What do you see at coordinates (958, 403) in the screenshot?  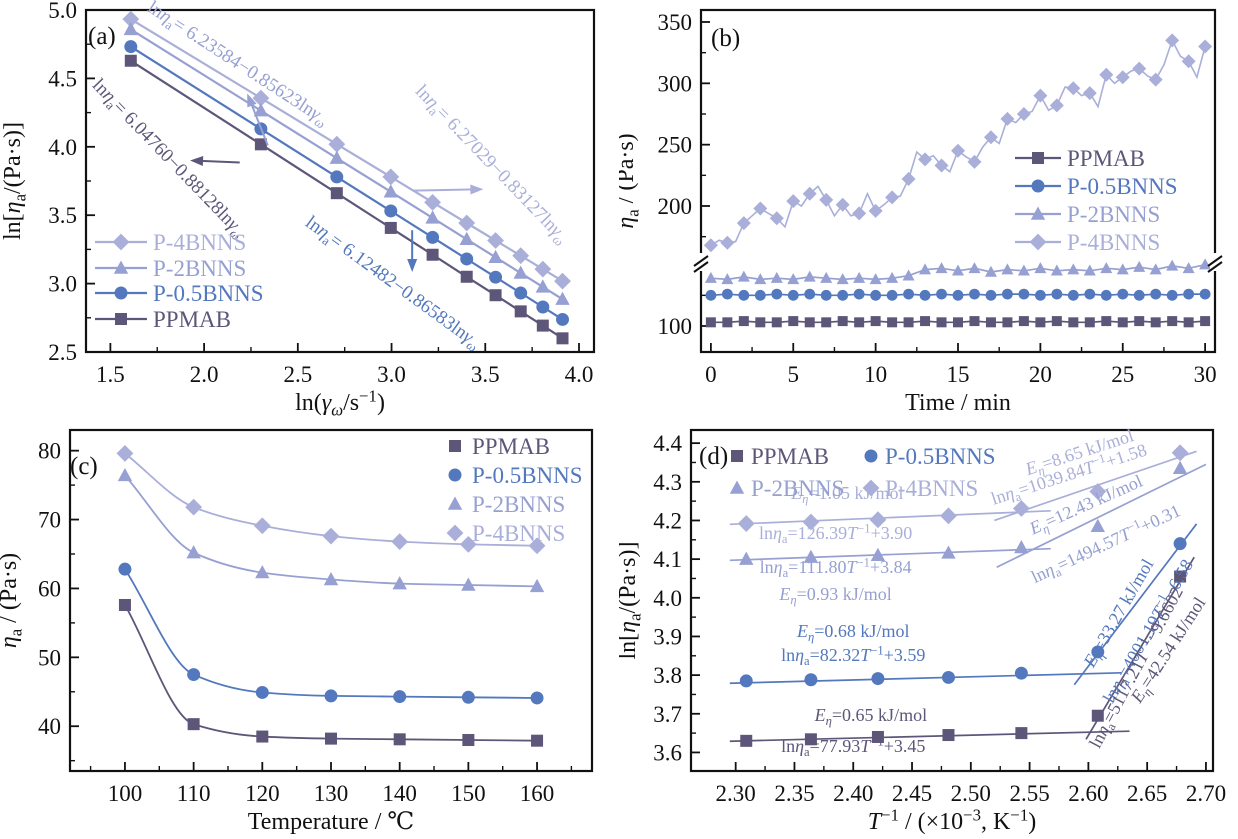 I see `svg-text: Time / min` at bounding box center [958, 403].